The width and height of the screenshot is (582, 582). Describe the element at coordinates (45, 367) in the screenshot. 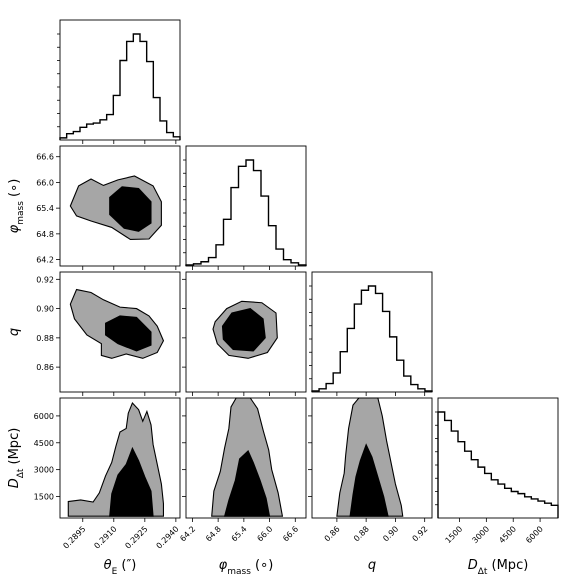

I see `y-tick-label: 0.86` at that location.